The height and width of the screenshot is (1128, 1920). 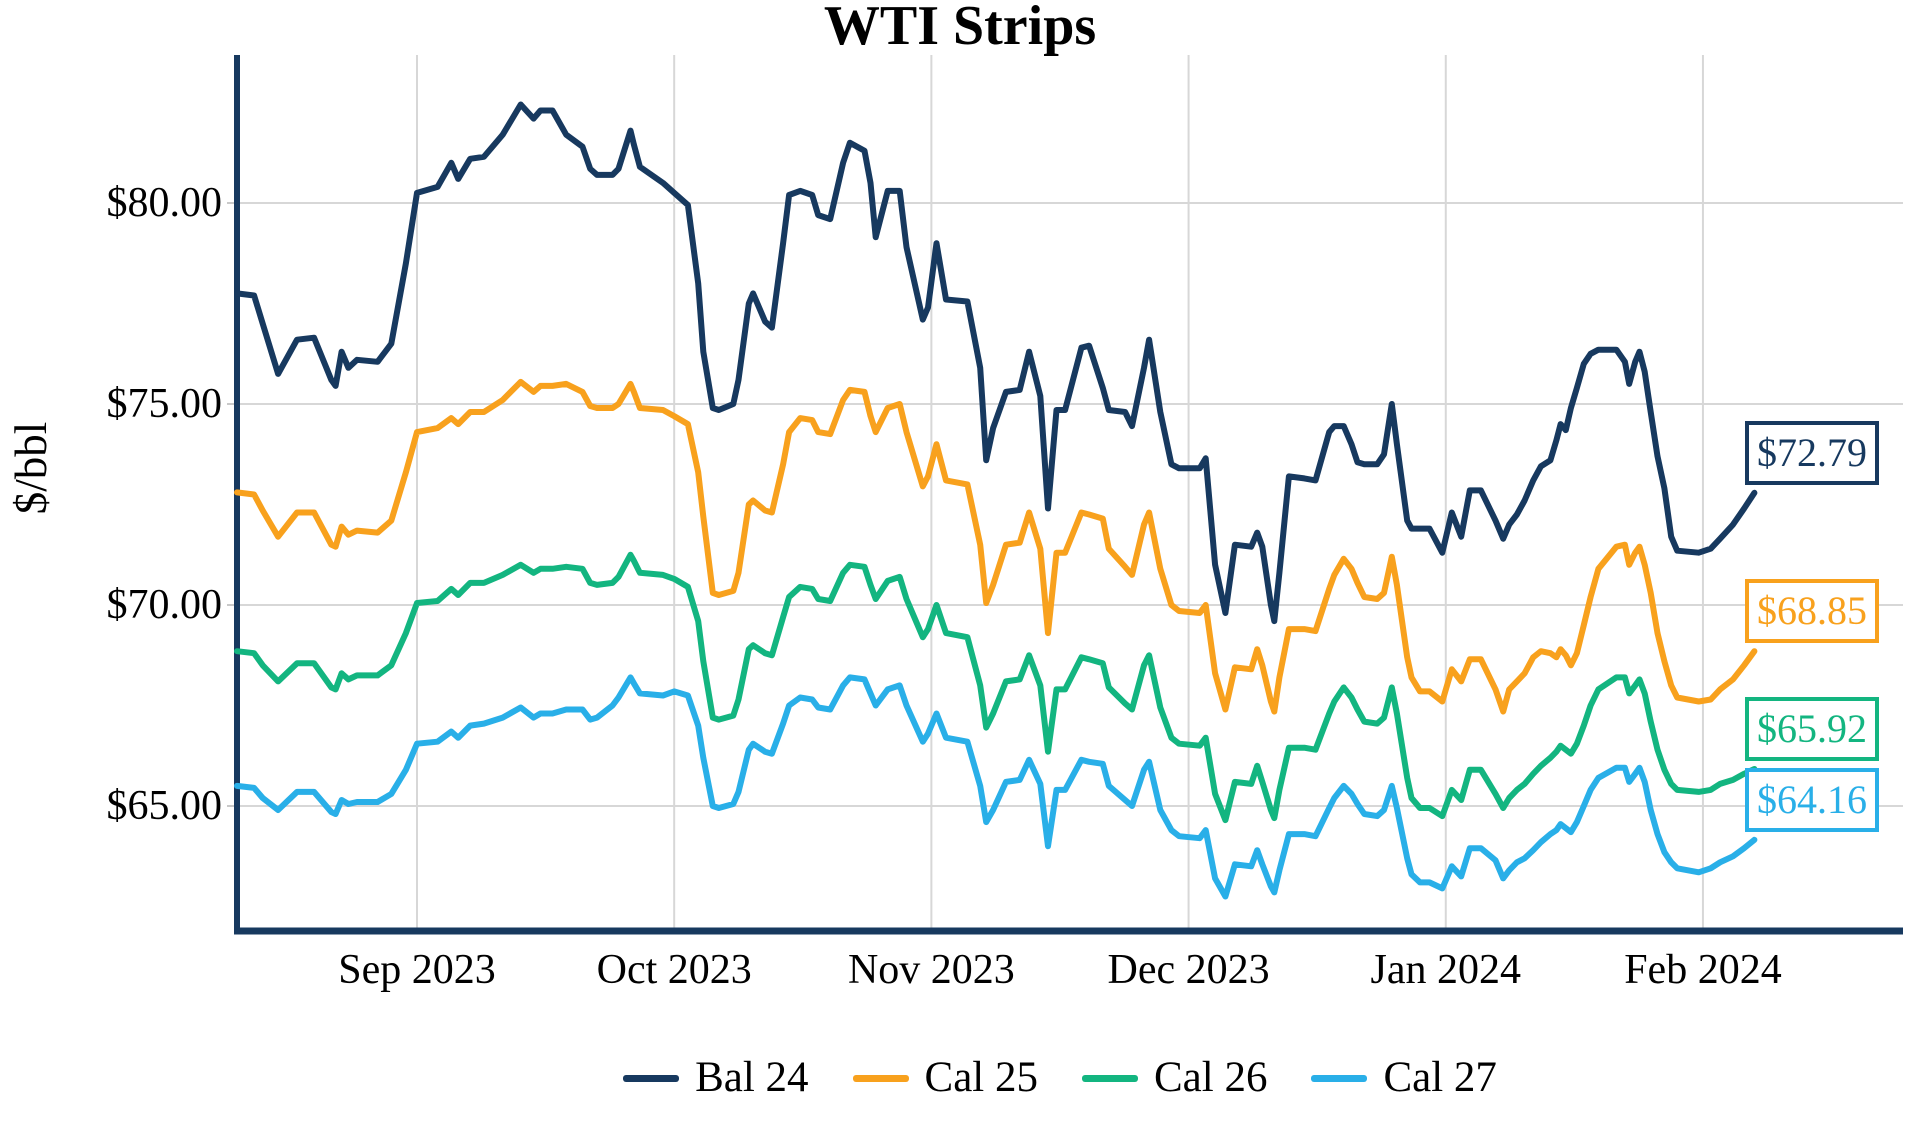 I want to click on x-tick-label-sep-2023: Sep 2023, so click(x=417, y=970).